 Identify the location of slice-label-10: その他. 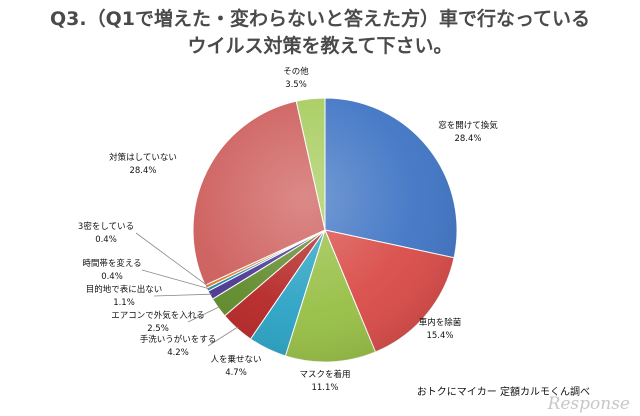
(296, 71).